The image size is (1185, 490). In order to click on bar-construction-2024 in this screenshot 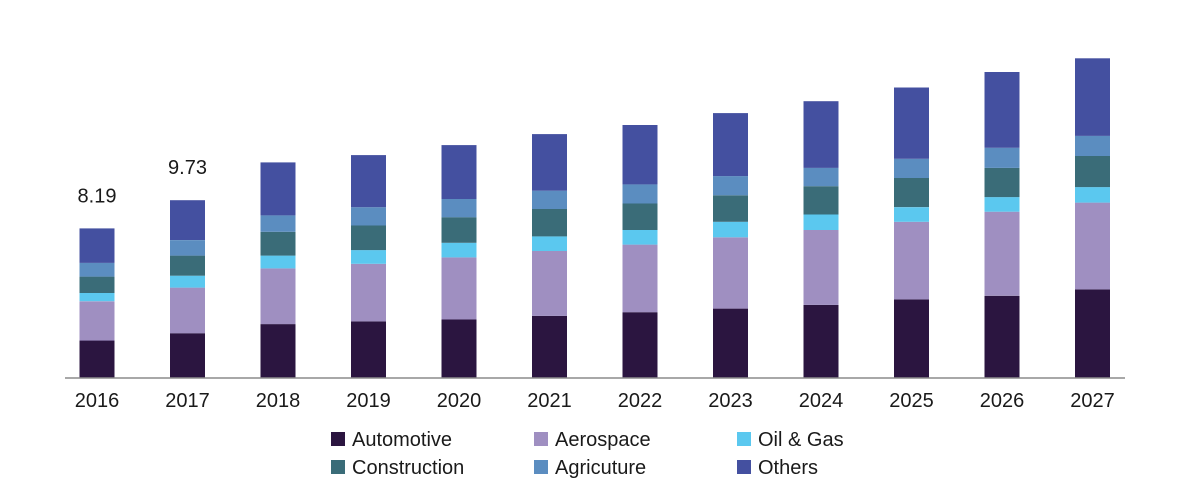, I will do `click(821, 200)`.